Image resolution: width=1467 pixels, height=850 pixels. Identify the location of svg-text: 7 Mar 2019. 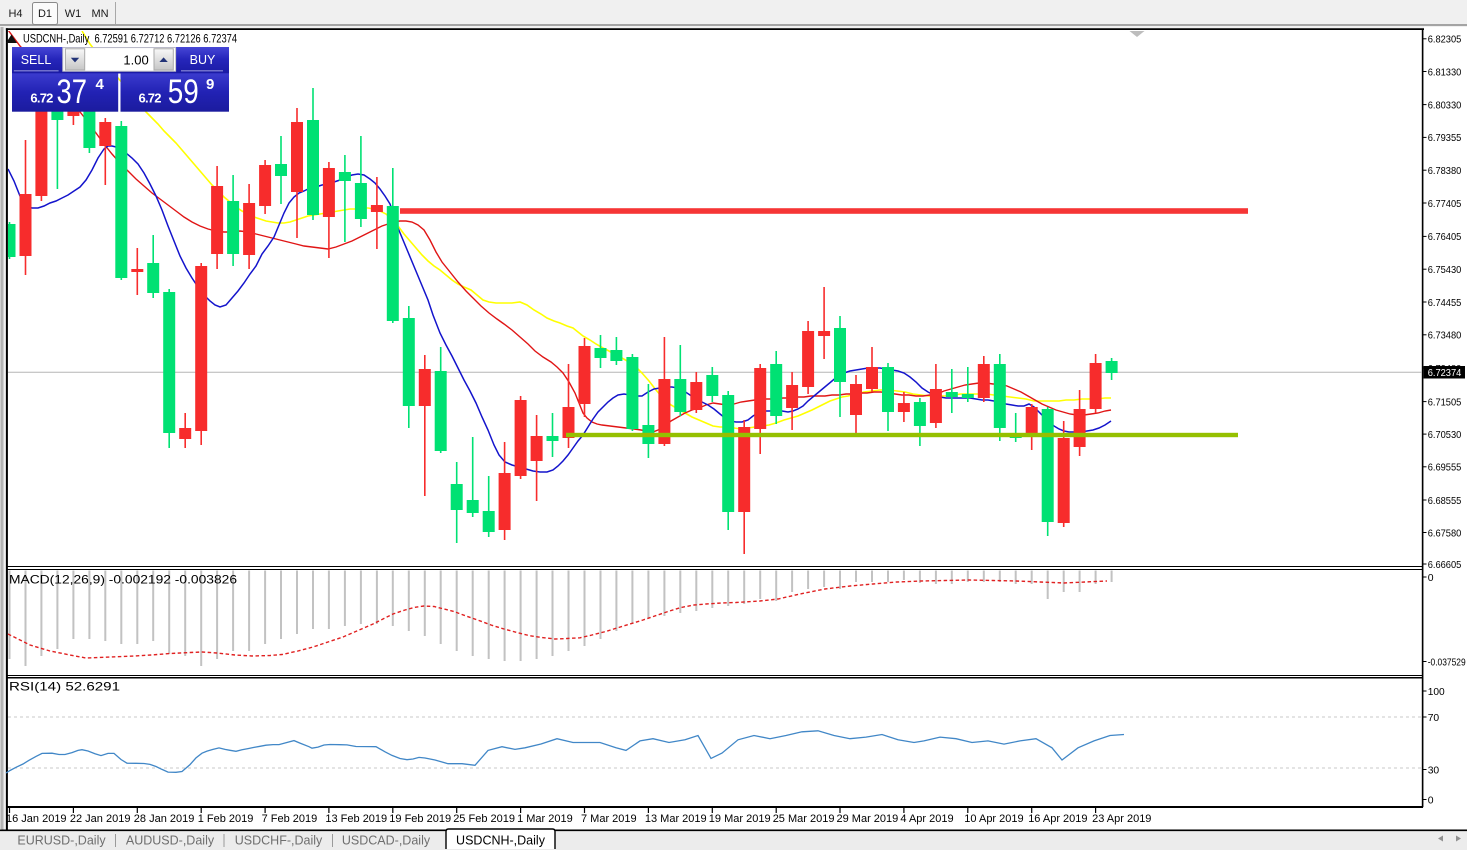
(609, 819).